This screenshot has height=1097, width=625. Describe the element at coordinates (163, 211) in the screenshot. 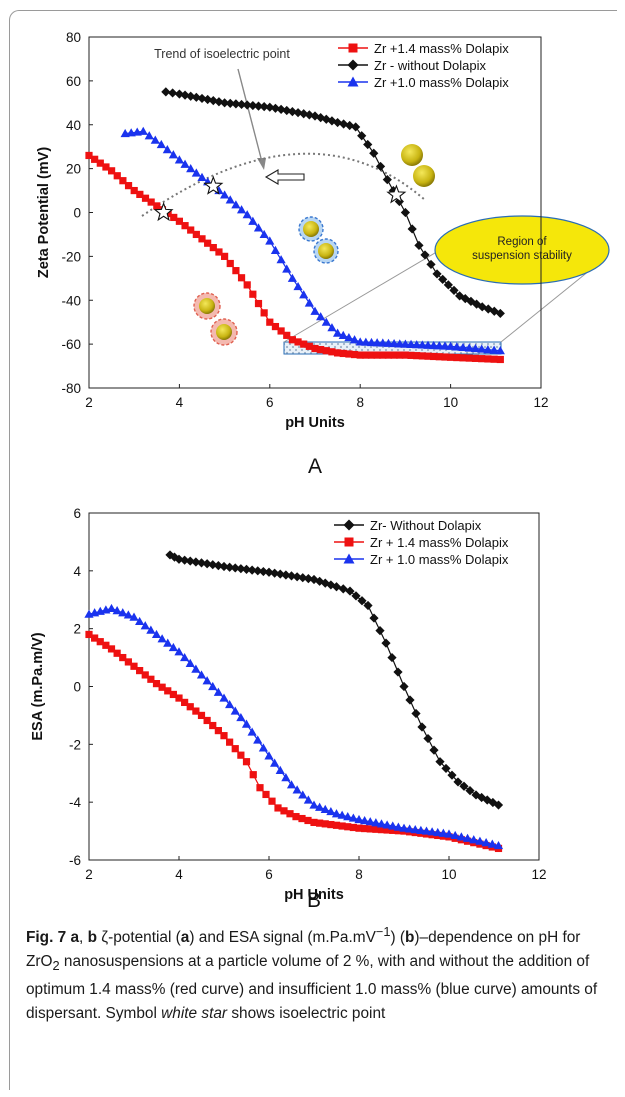

I see `isoelectric-point-star-icon` at that location.